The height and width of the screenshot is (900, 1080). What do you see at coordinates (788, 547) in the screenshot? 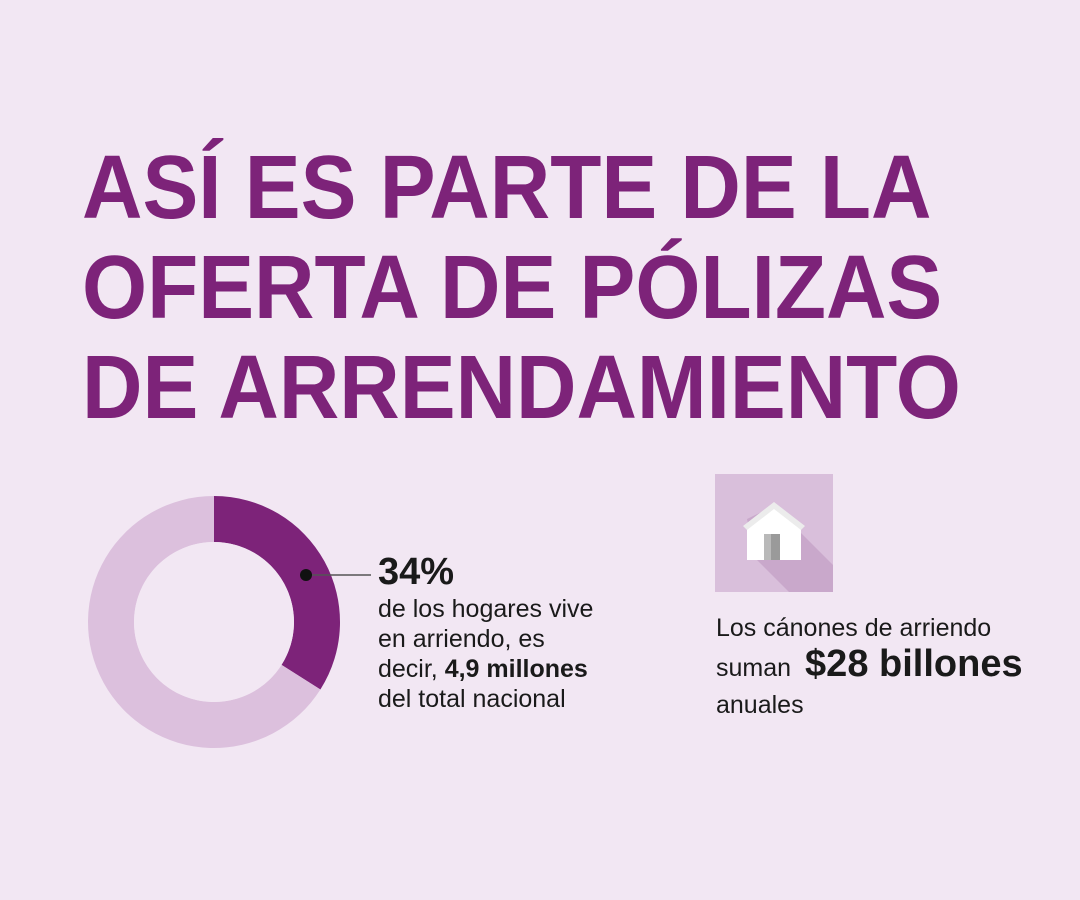
I see `house-icon` at bounding box center [788, 547].